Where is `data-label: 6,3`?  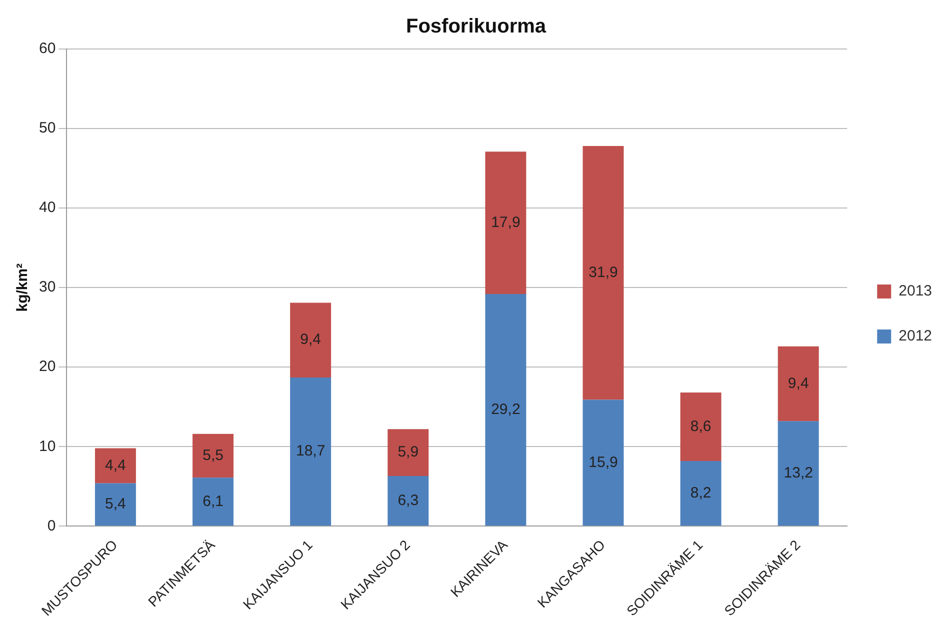 data-label: 6,3 is located at coordinates (408, 500).